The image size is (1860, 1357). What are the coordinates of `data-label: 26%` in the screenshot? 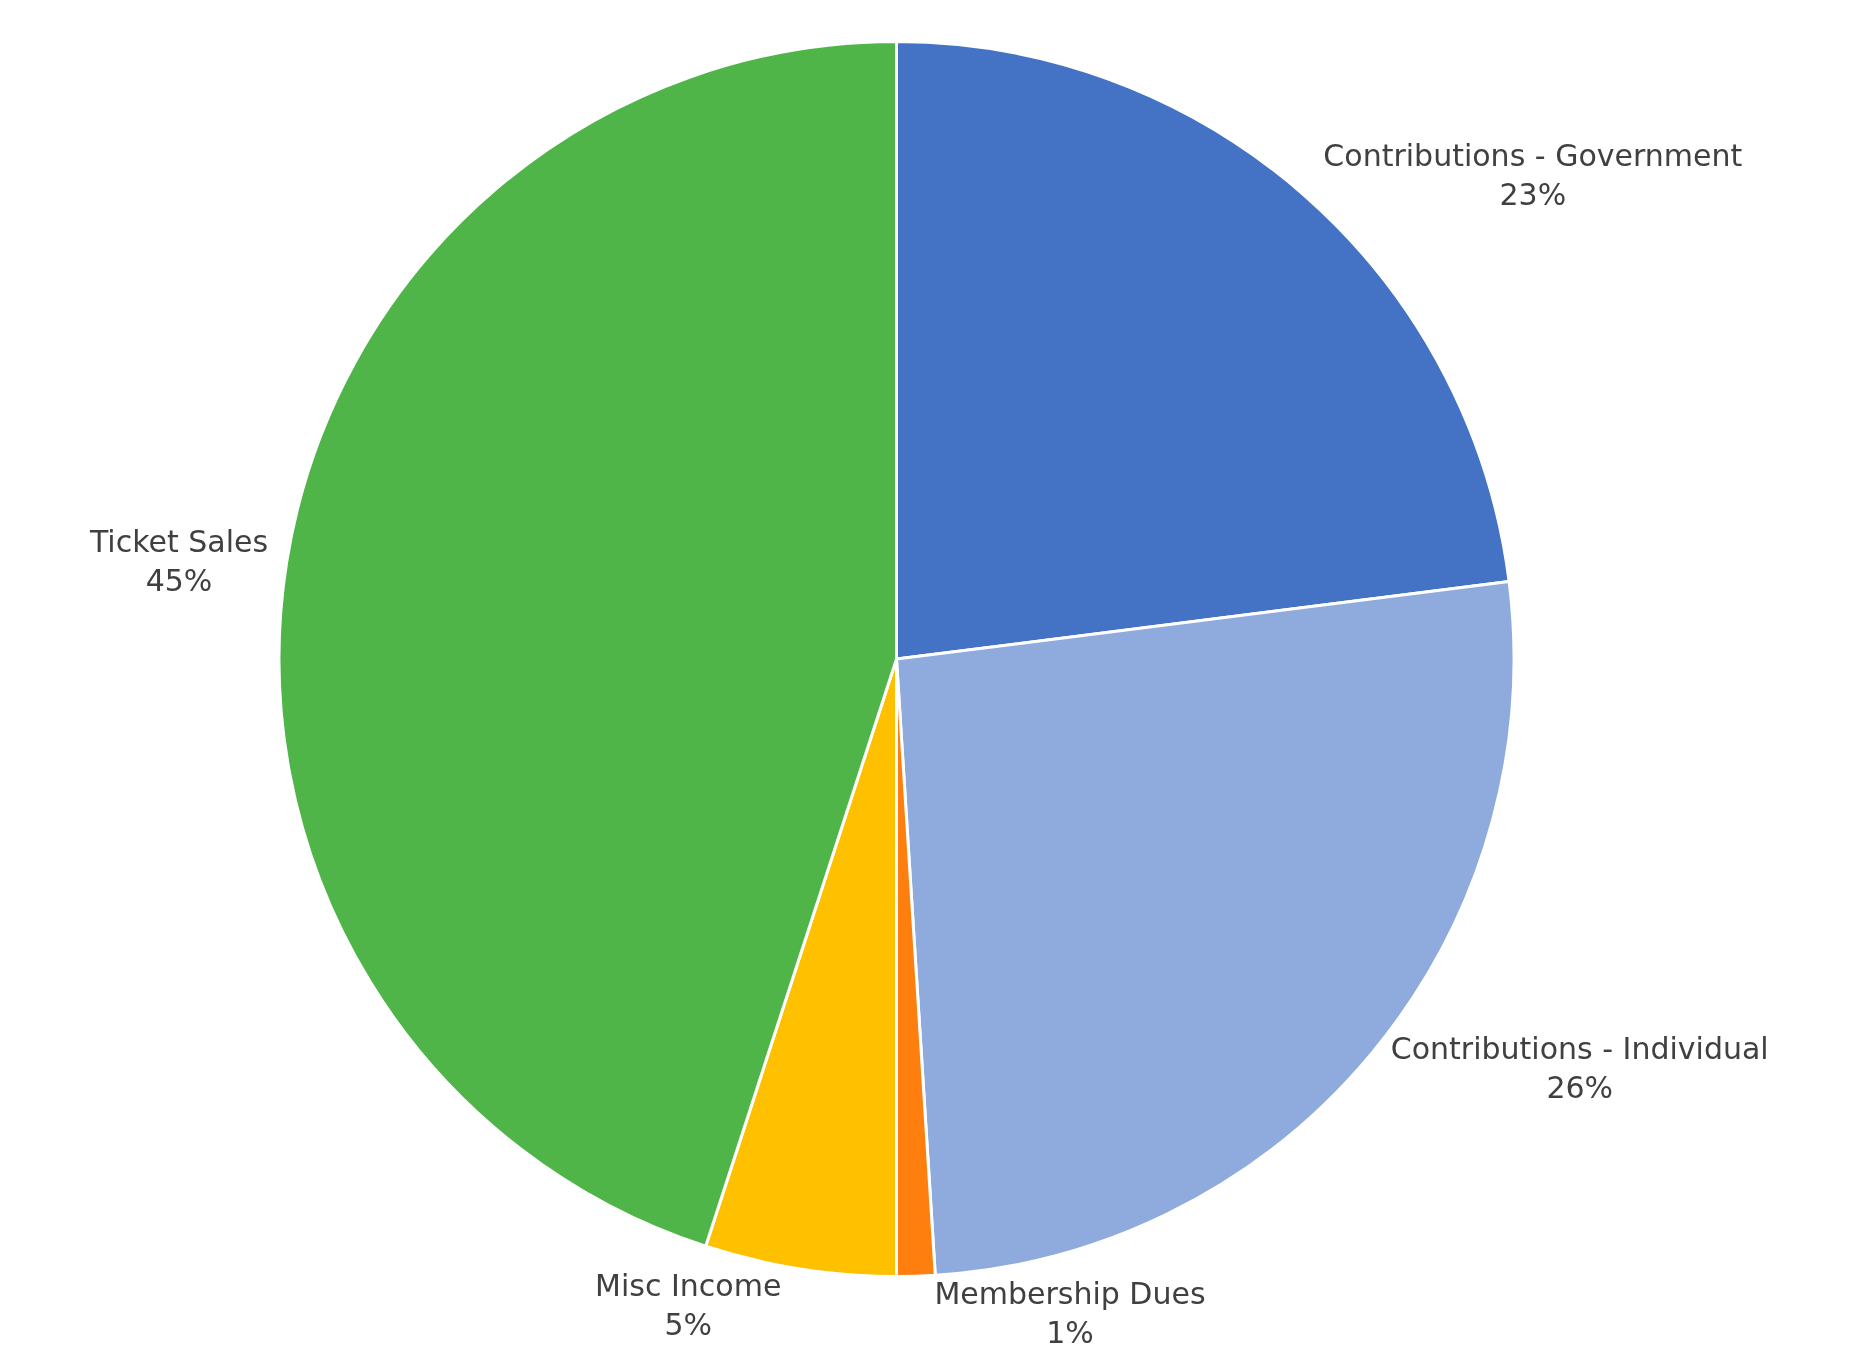 It's located at (1580, 1087).